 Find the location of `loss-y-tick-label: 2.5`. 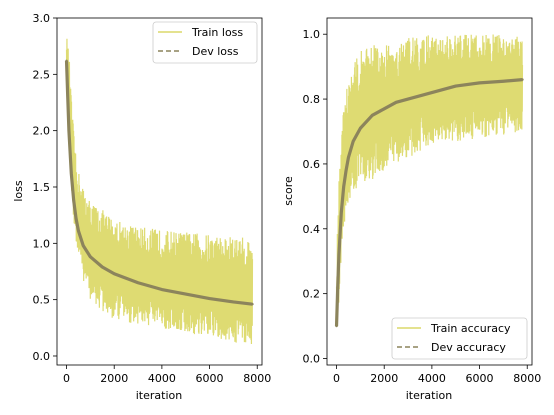

loss-y-tick-label: 2.5 is located at coordinates (42, 74).